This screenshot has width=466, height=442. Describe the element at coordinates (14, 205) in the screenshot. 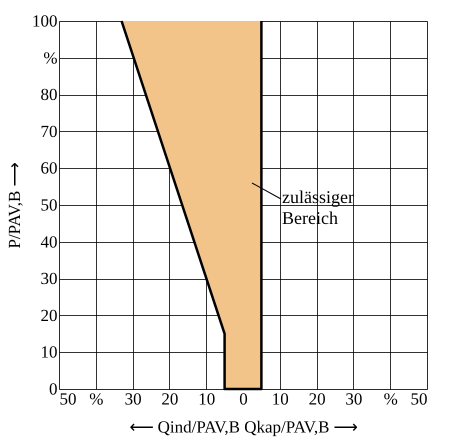

I see `y-axis-title: P/PAV,B ⟶` at that location.